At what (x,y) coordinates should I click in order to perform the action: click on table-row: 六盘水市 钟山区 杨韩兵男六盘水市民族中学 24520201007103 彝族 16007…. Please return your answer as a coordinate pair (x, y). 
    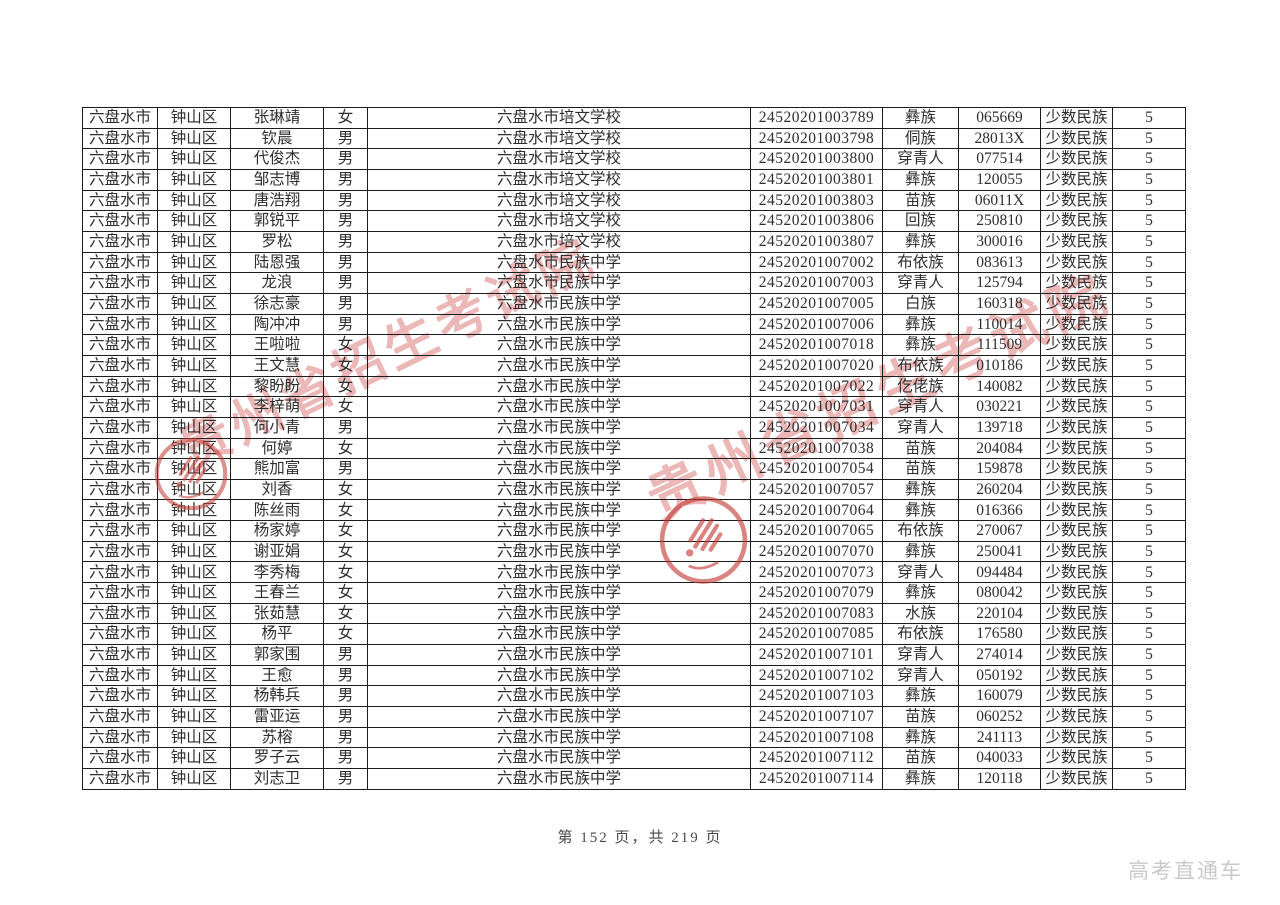
    Looking at the image, I should click on (634, 696).